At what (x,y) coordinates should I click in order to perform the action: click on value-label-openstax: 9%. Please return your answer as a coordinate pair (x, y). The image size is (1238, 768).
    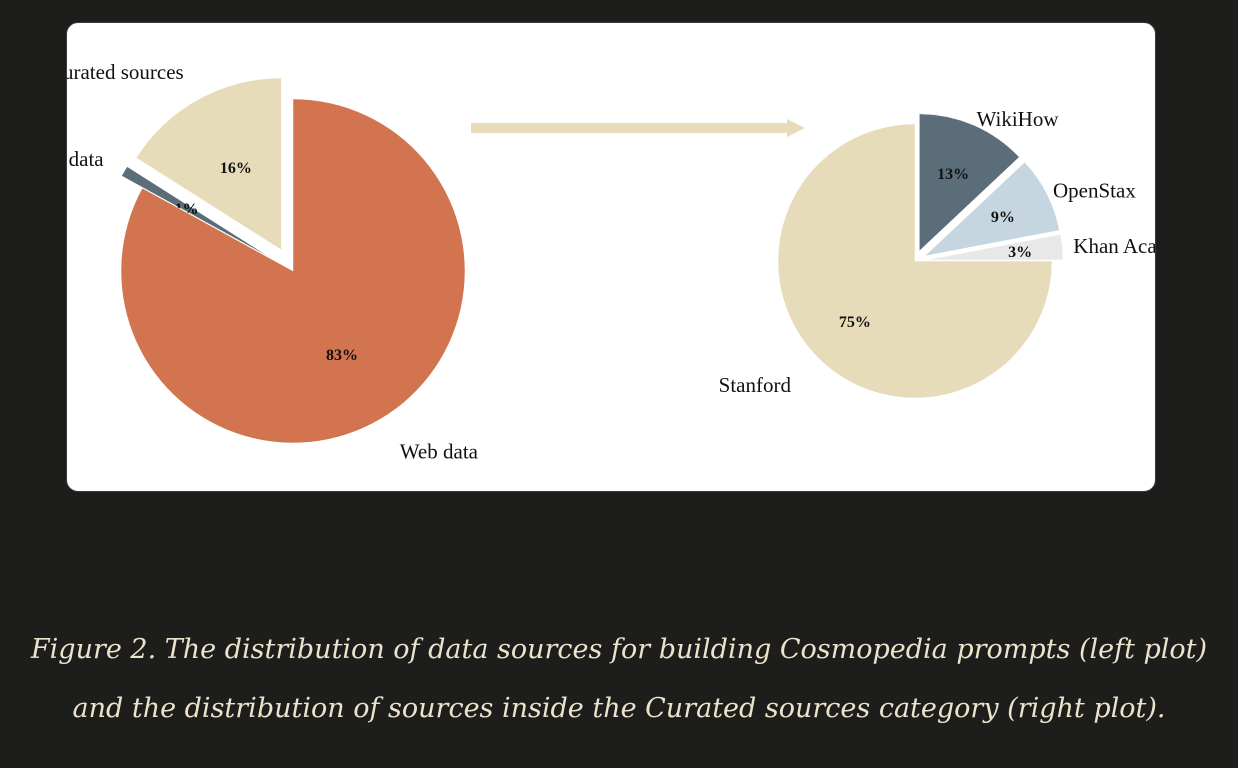
    Looking at the image, I should click on (1003, 217).